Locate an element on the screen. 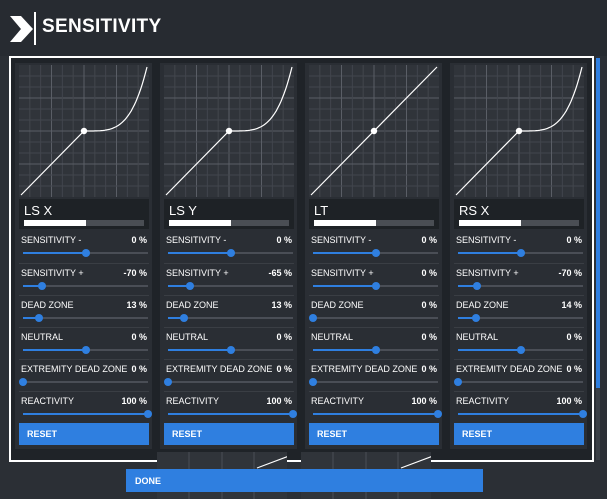  axis-header: LS X is located at coordinates (84, 214).